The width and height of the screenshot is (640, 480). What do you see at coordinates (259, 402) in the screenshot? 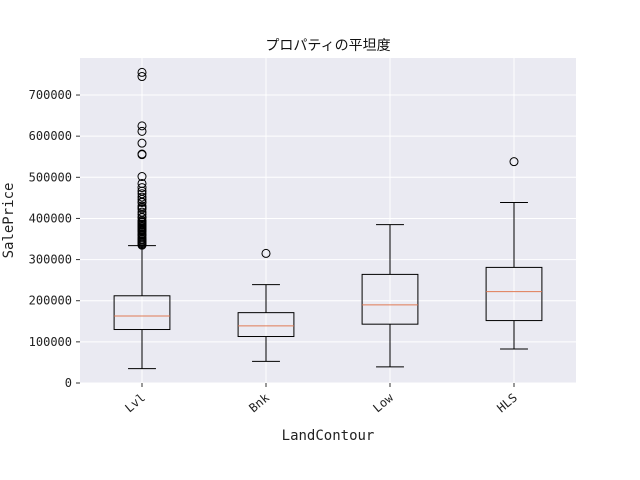
I see `x-tick-label: Bnk` at bounding box center [259, 402].